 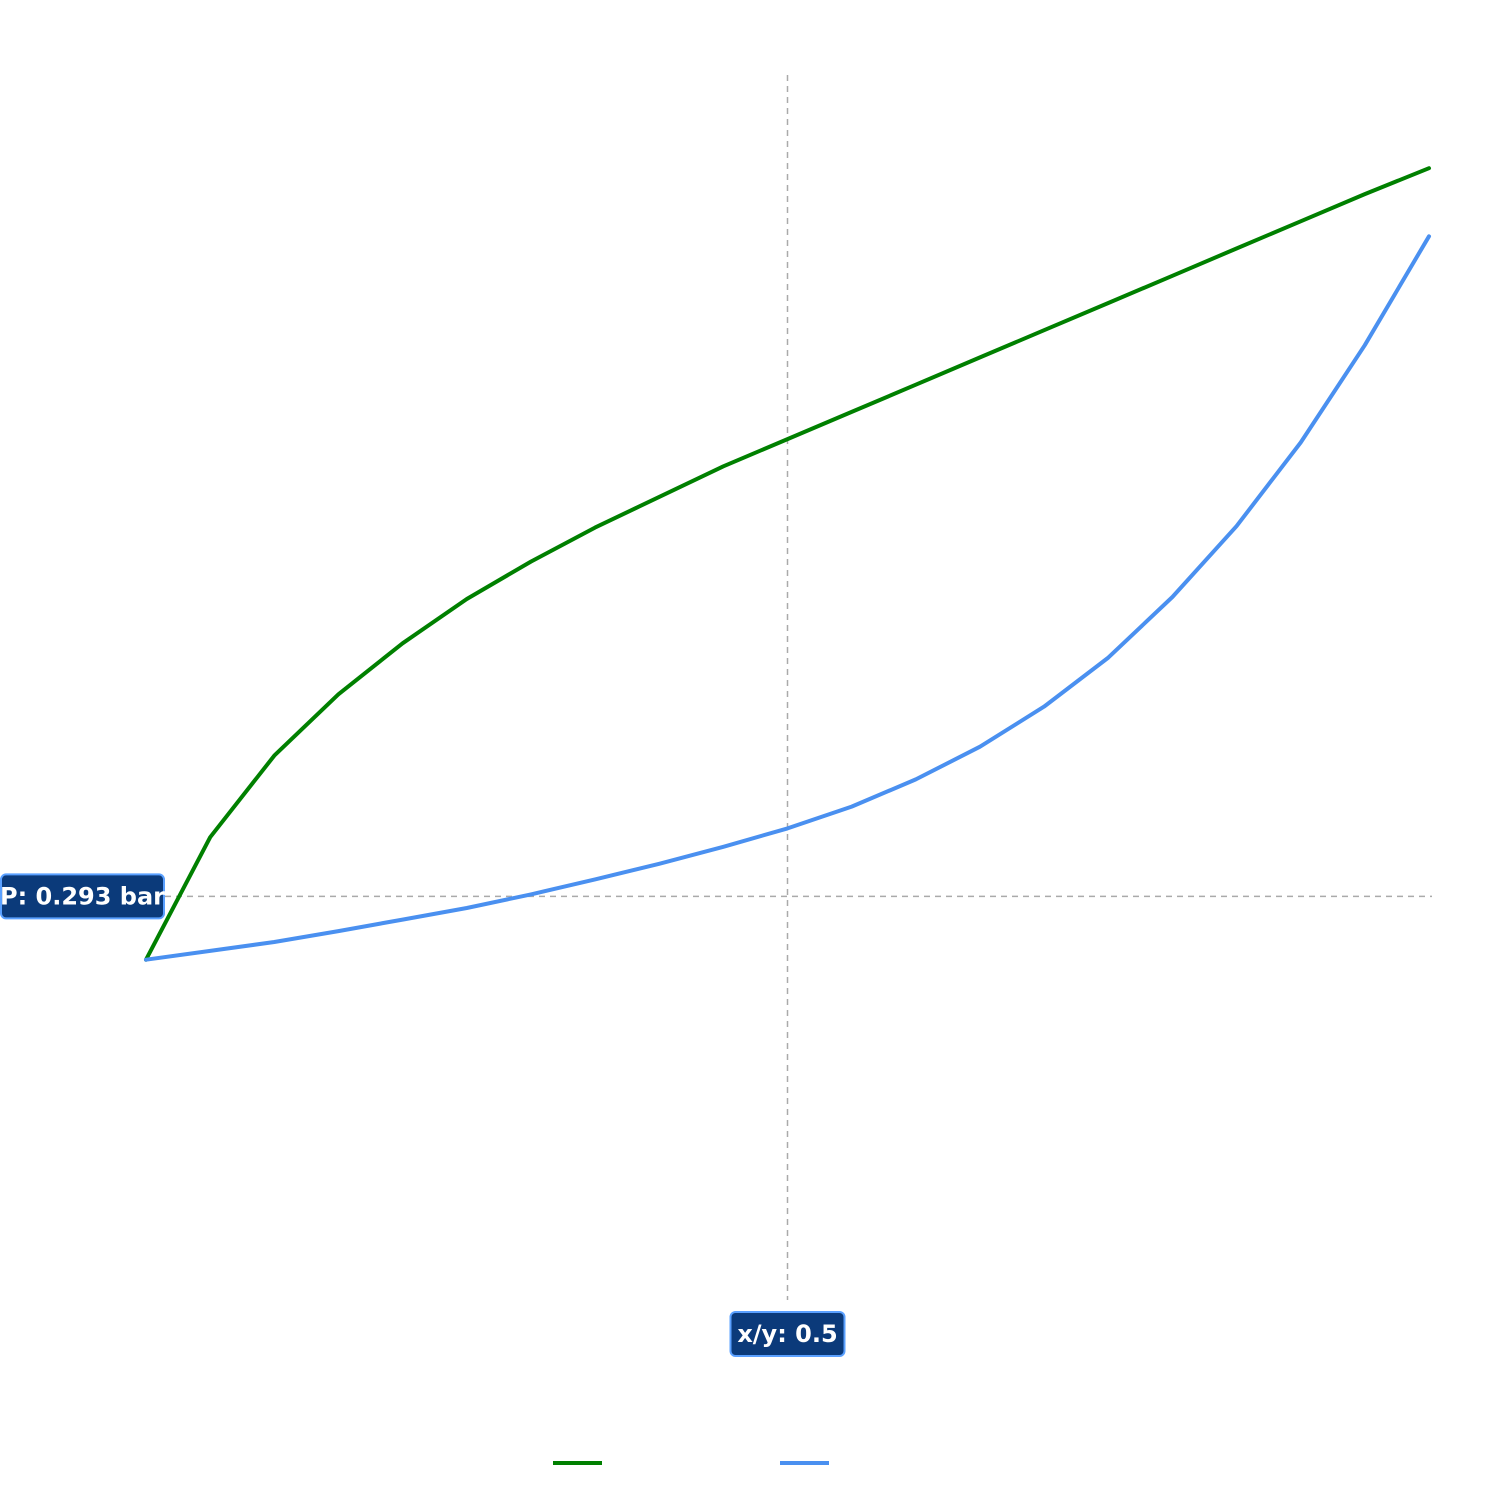 I want to click on crosshair-x-label: x/y: 0.5, so click(x=787, y=1334).